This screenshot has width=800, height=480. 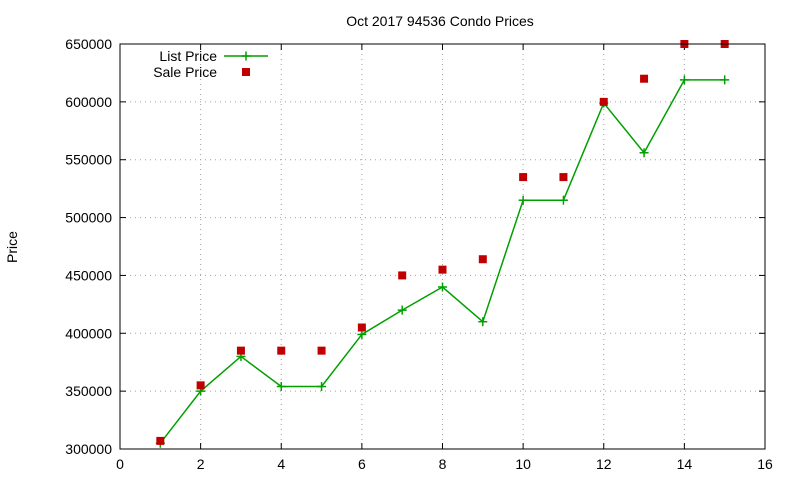 What do you see at coordinates (88, 391) in the screenshot?
I see `y-tick-label: 350000` at bounding box center [88, 391].